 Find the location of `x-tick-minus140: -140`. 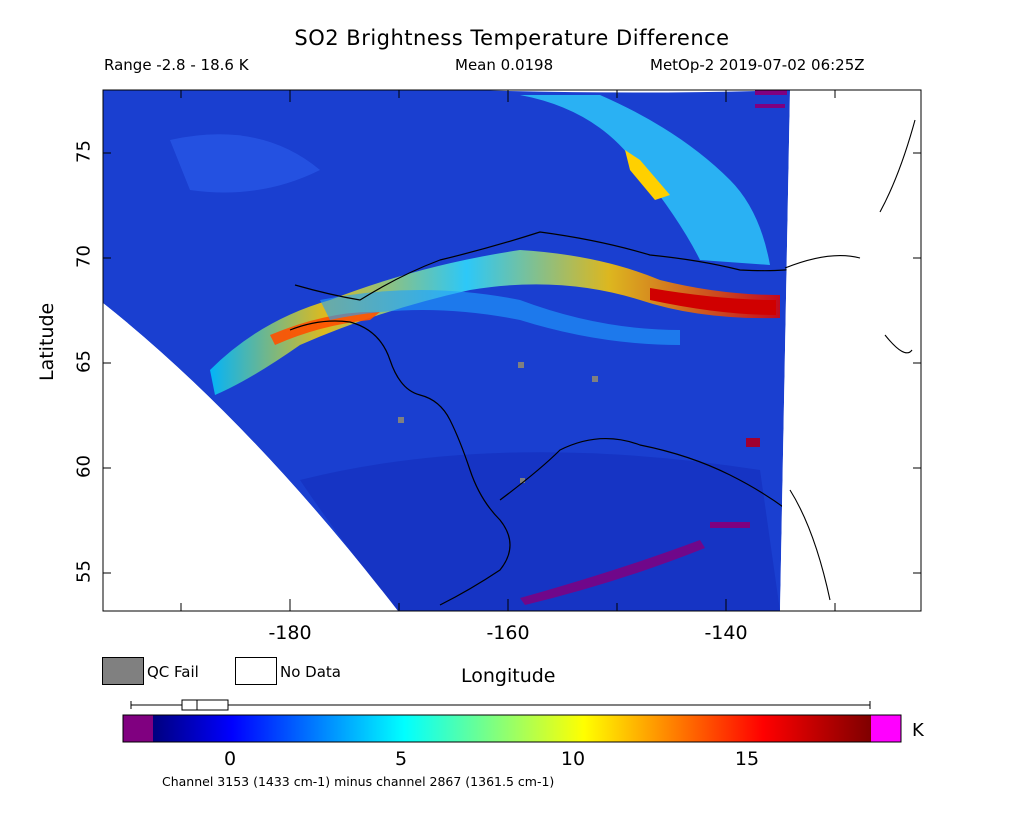

x-tick-minus140: -140 is located at coordinates (726, 633).